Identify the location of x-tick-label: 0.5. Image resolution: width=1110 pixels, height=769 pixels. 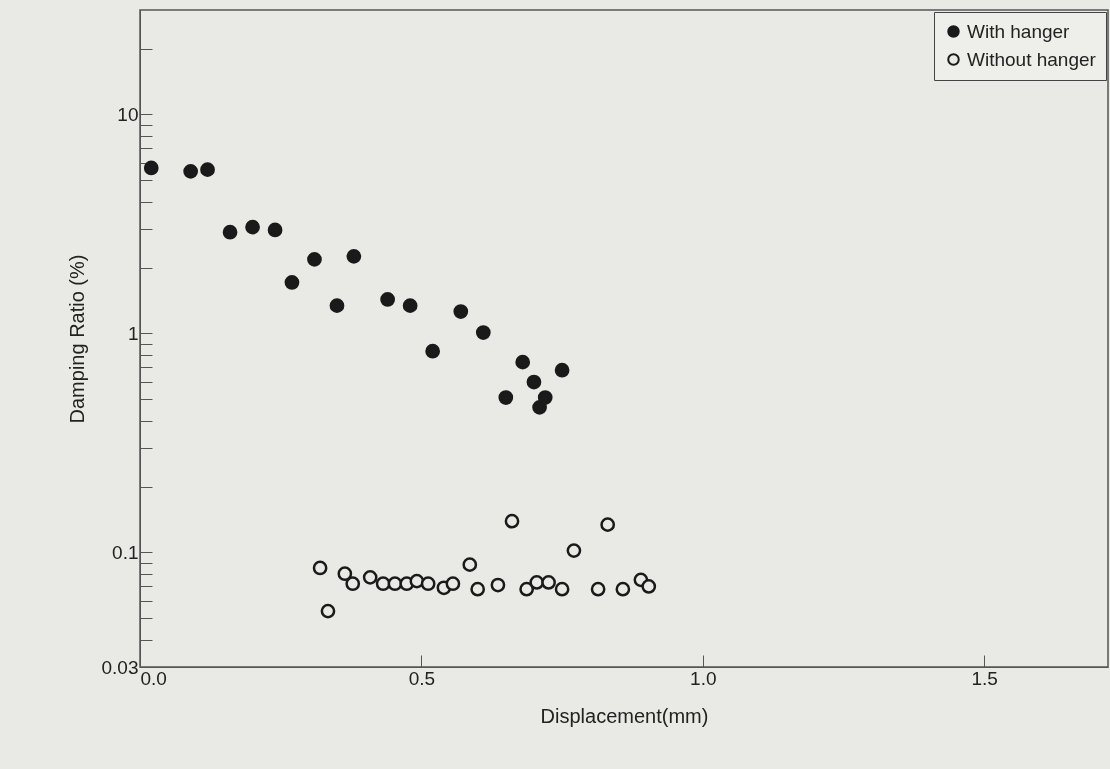
(422, 678).